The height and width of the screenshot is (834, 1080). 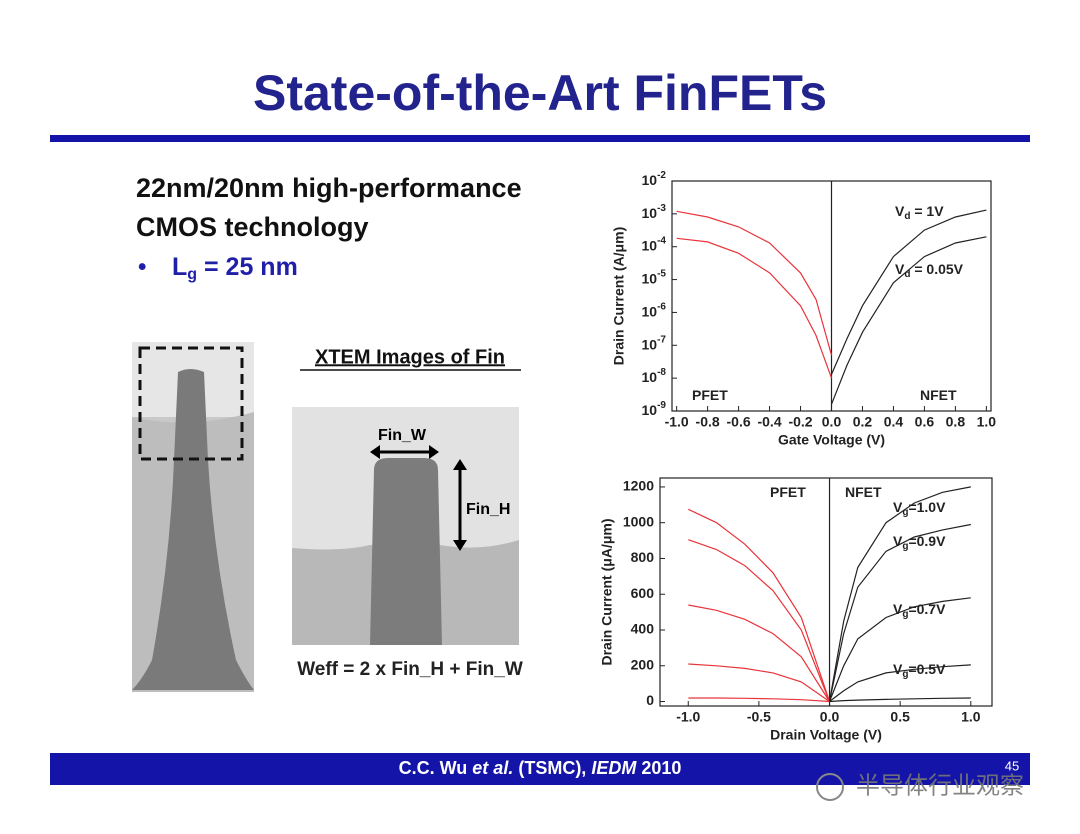 What do you see at coordinates (402, 435) in the screenshot?
I see `fin-w-label: Fin_W` at bounding box center [402, 435].